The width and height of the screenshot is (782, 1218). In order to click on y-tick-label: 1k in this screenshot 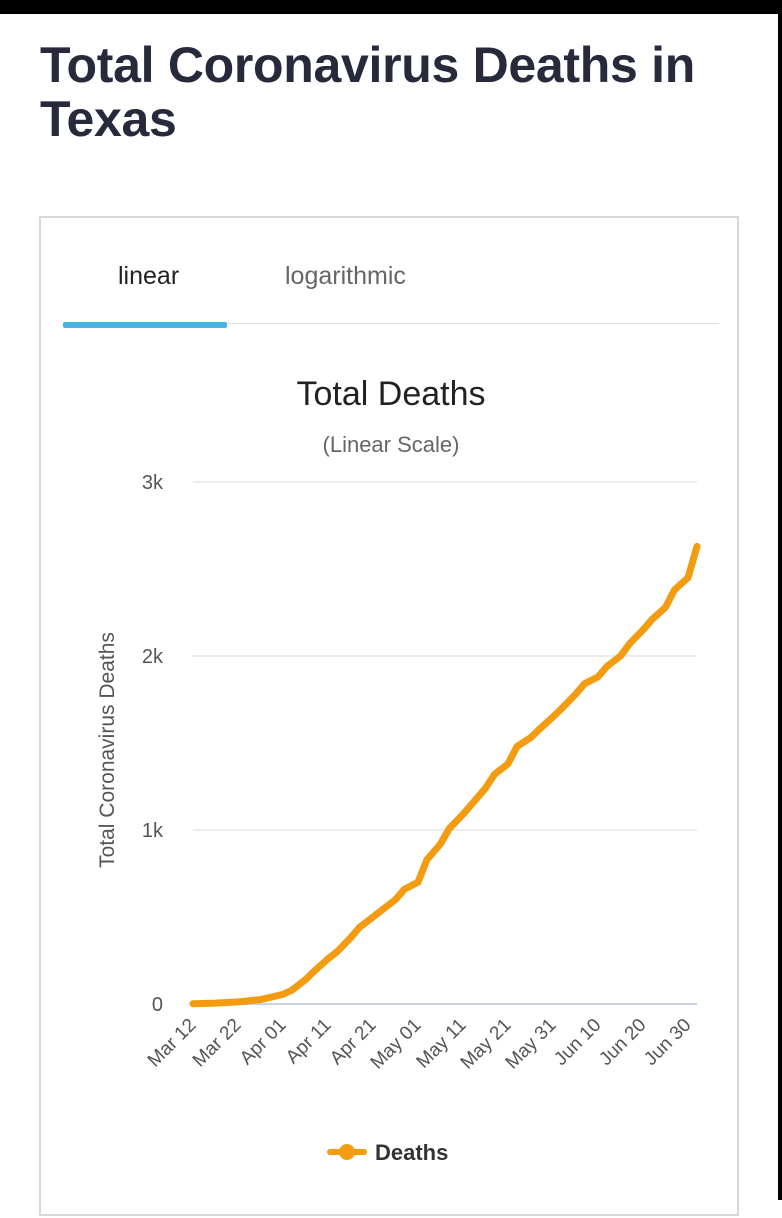, I will do `click(153, 831)`.